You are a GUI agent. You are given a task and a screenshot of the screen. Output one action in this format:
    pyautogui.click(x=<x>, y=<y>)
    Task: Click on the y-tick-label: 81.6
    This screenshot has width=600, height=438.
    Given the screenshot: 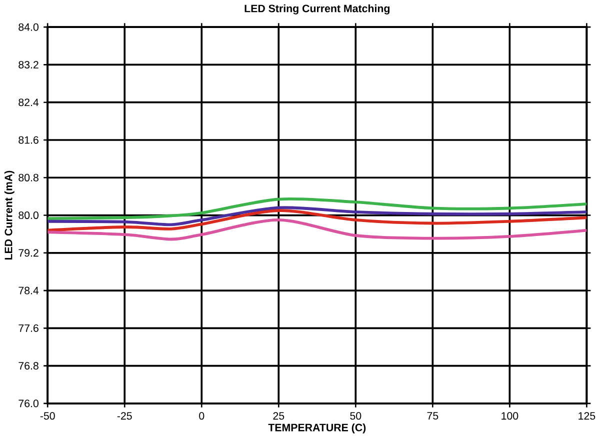 What is the action you would take?
    pyautogui.click(x=28, y=140)
    